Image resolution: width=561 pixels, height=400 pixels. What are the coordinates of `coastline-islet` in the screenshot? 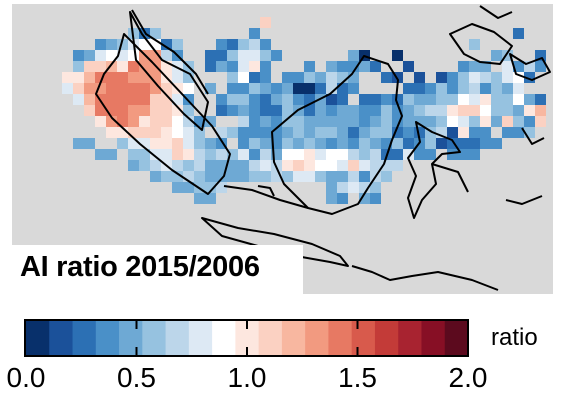 It's located at (266, 191).